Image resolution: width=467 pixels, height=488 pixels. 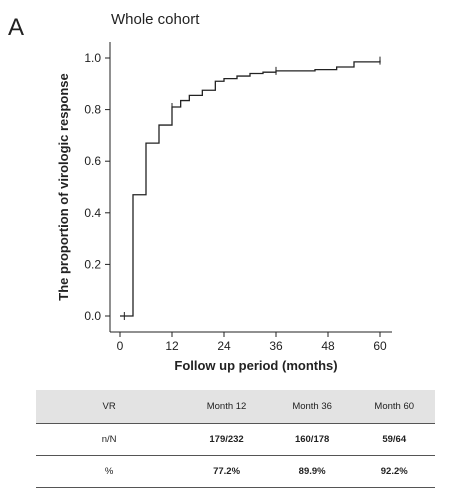 What do you see at coordinates (172, 346) in the screenshot?
I see `x-tick-label: 12` at bounding box center [172, 346].